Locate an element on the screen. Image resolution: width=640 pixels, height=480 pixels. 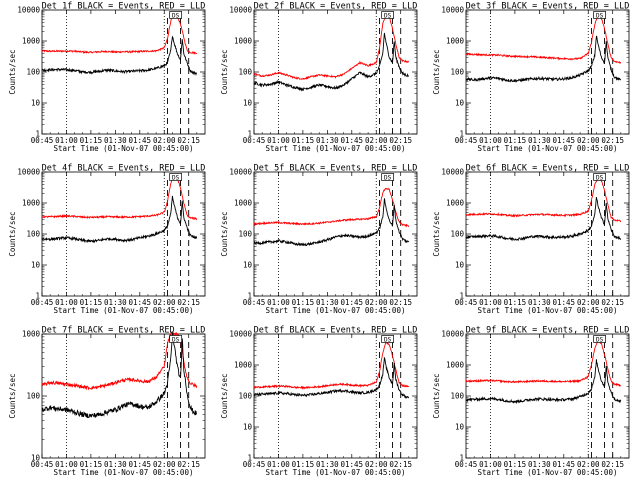
chart-title: Det 6f BLACK = Events, RED = LLD is located at coordinates (548, 169).